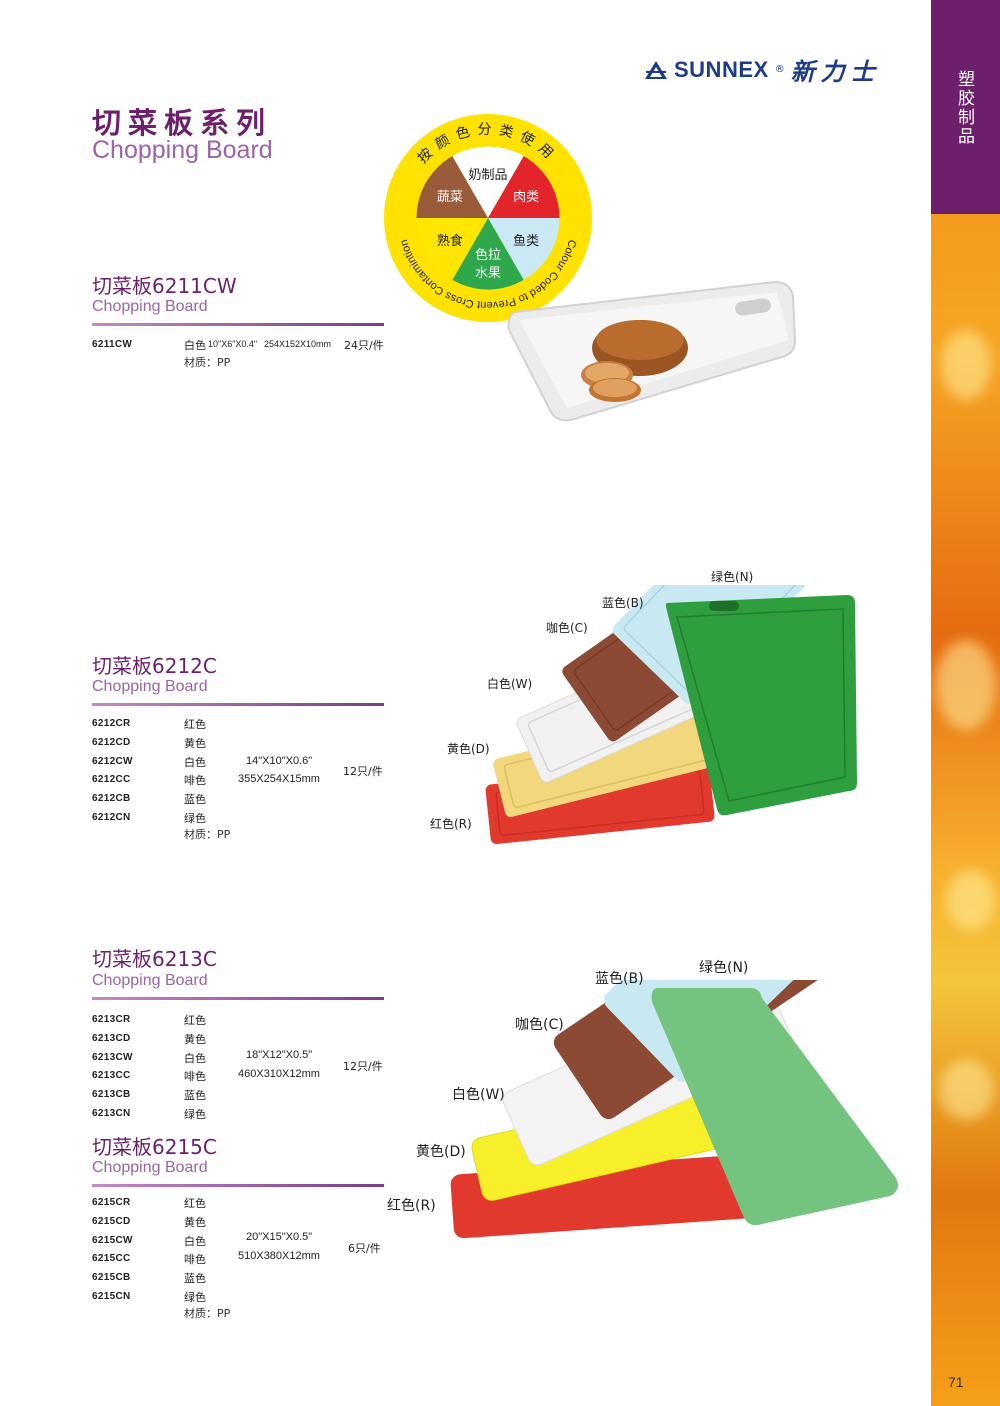 The width and height of the screenshot is (1000, 1406). What do you see at coordinates (111, 1019) in the screenshot?
I see `product-code: 6213CR` at bounding box center [111, 1019].